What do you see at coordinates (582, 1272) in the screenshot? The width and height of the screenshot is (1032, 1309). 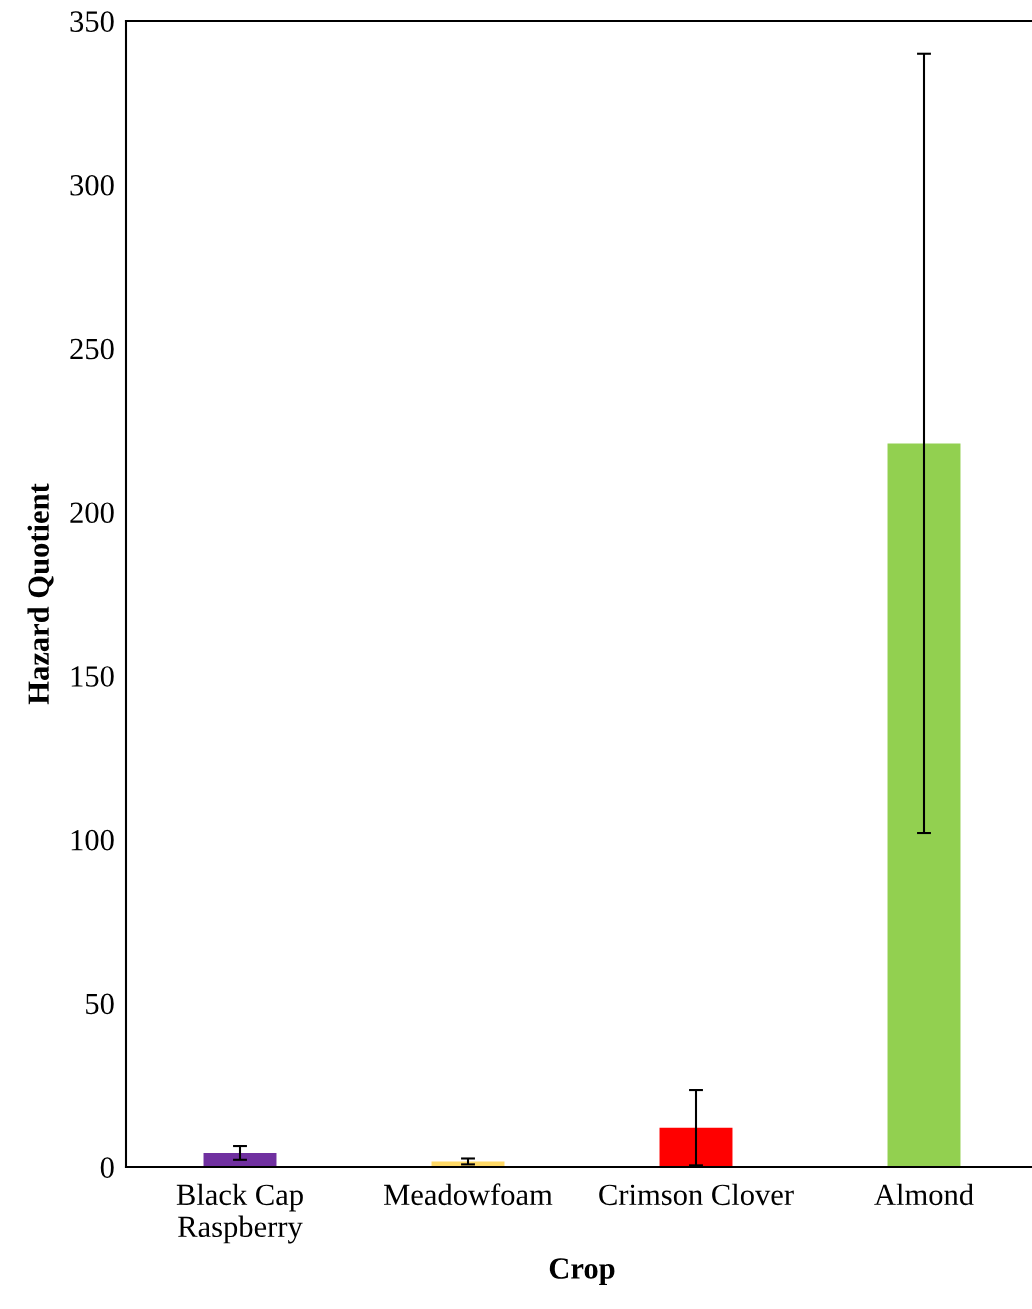 I see `x-axis-title: Crop` at bounding box center [582, 1272].